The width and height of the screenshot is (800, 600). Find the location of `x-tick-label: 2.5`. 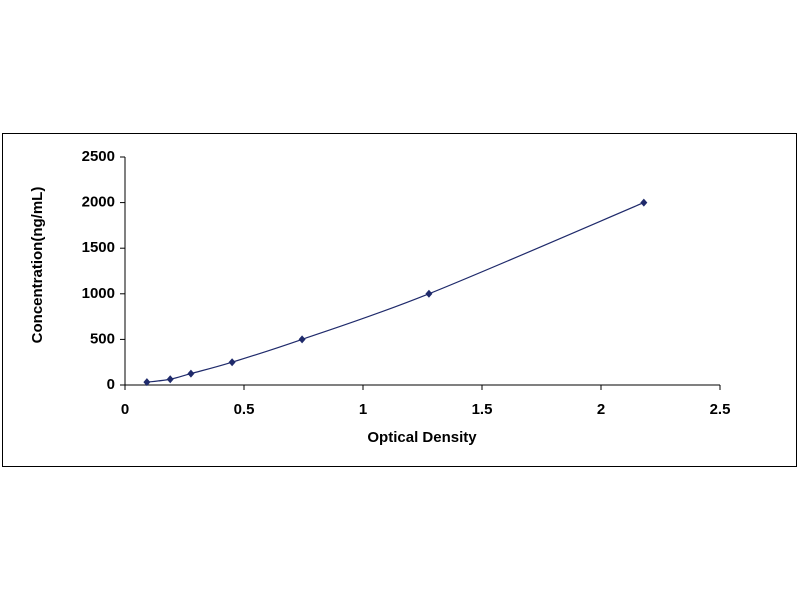

x-tick-label: 2.5 is located at coordinates (720, 409).